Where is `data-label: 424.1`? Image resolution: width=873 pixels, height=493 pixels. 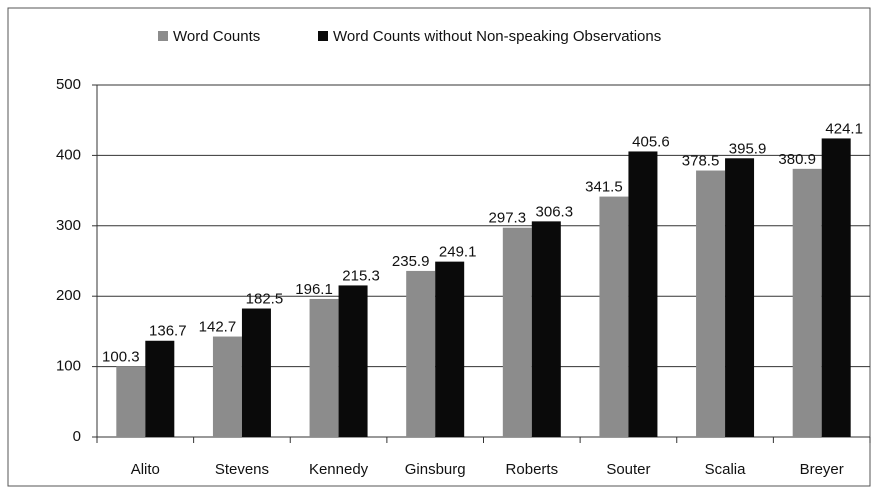
data-label: 424.1 is located at coordinates (844, 128).